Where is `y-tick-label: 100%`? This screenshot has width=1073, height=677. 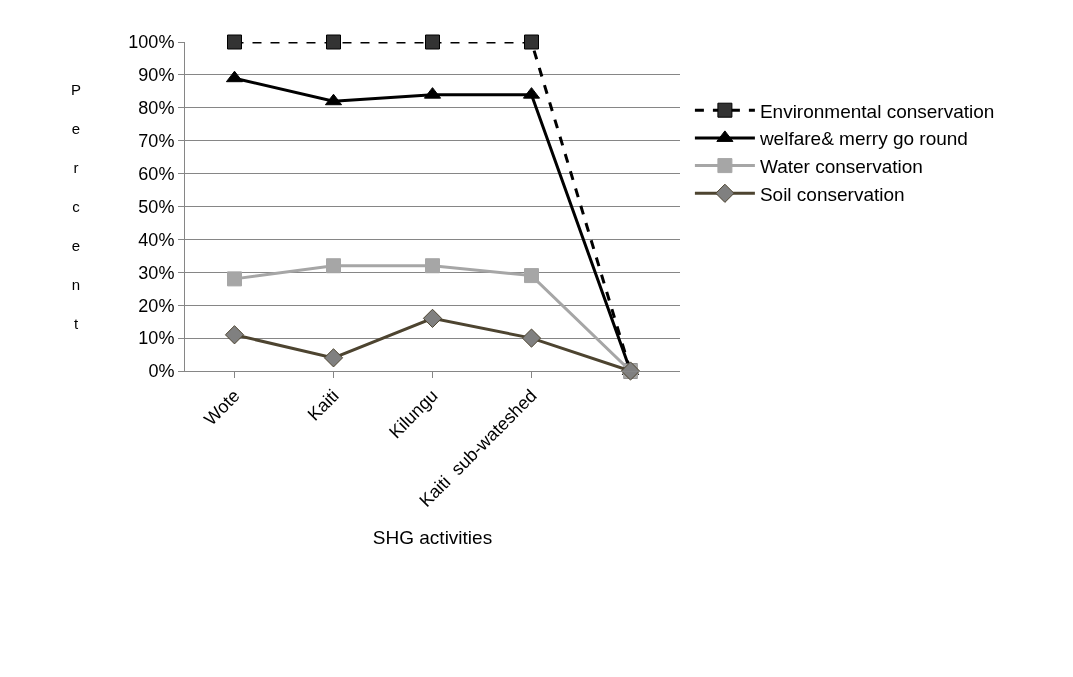
y-tick-label: 100% is located at coordinates (151, 42).